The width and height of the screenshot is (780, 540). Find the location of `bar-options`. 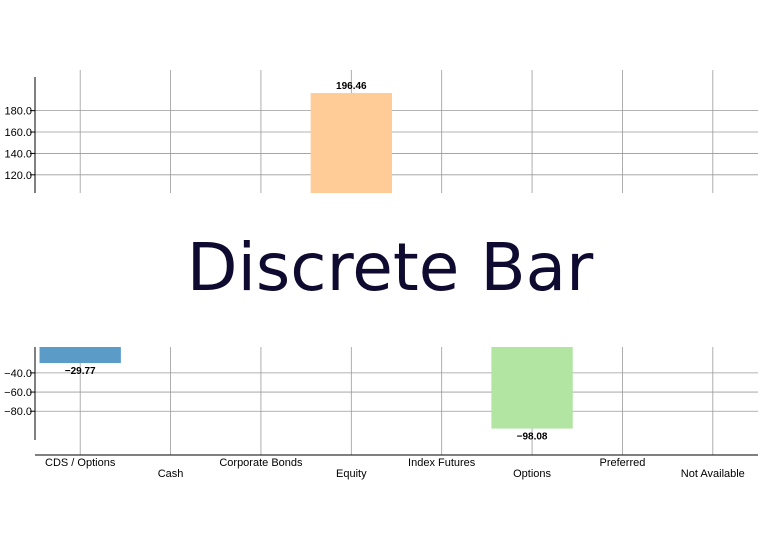

bar-options is located at coordinates (532, 388).